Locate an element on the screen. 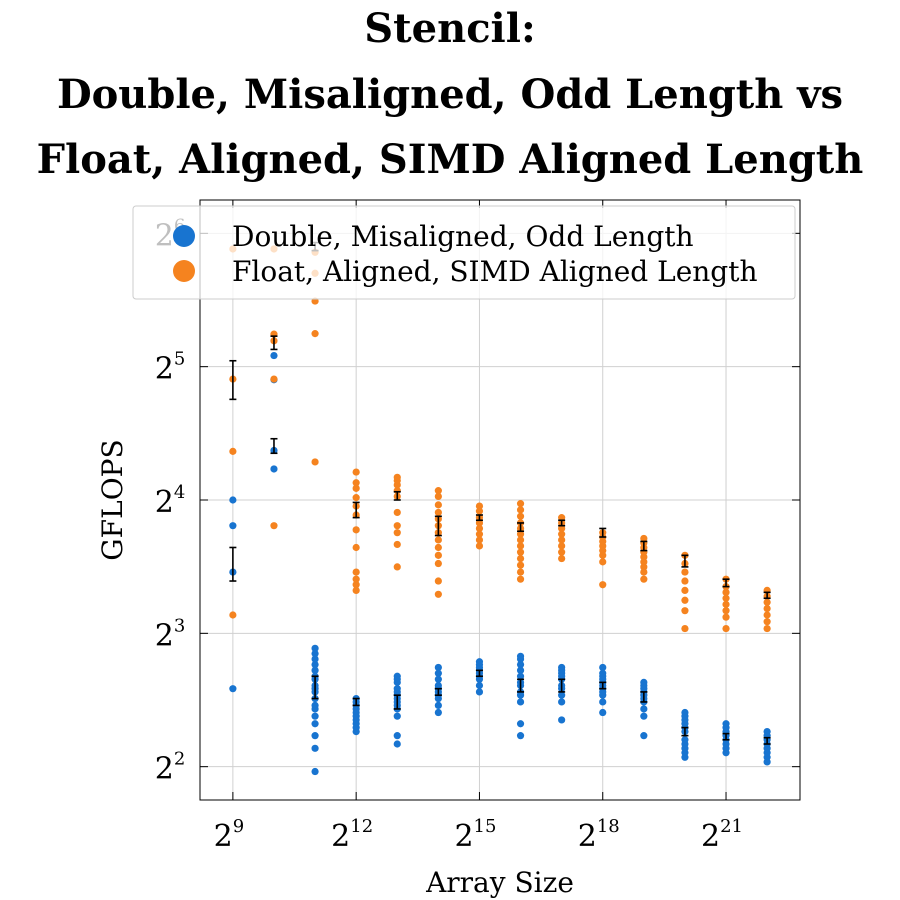 This screenshot has width=900, height=900. x-axis-label: Array Size is located at coordinates (499, 882).